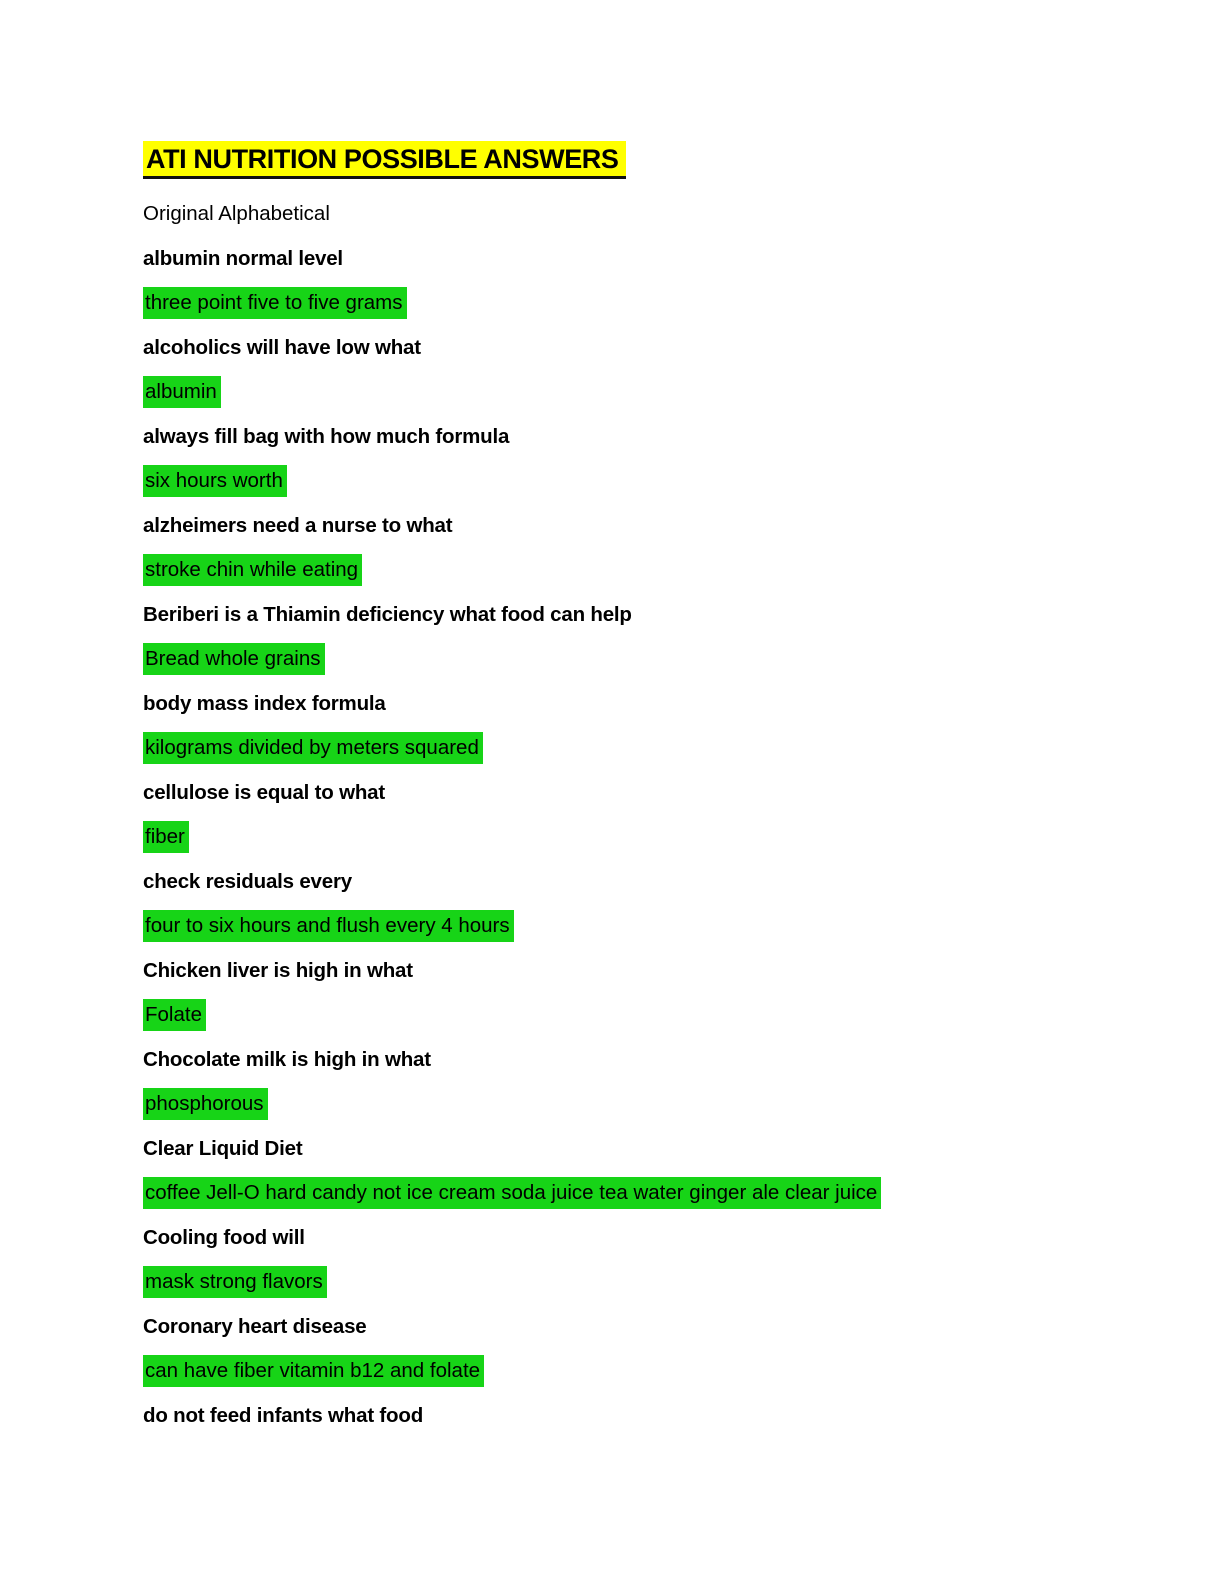 The width and height of the screenshot is (1224, 1584). I want to click on answer-line: kilograms divided by meters squared, so click(643, 748).